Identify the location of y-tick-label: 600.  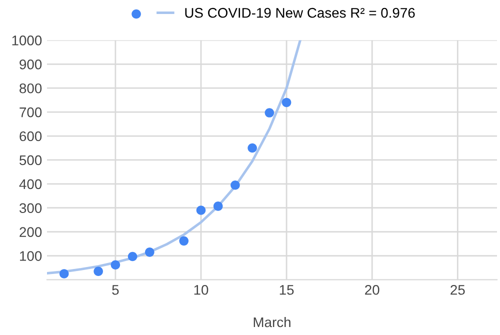
(31, 136).